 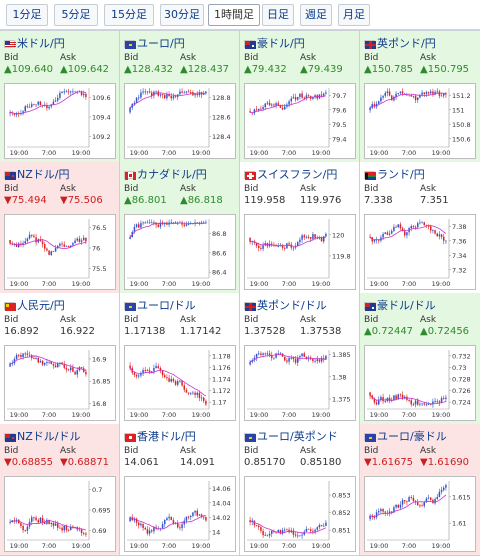 What do you see at coordinates (60, 383) in the screenshot?
I see `price-chart: 16.9 16.85 16.8 19:00 7:00 19:00` at bounding box center [60, 383].